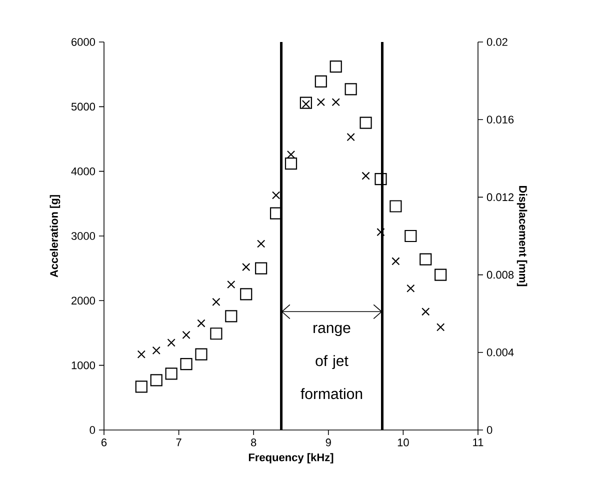  I want to click on x-tick-label: 8, so click(253, 442).